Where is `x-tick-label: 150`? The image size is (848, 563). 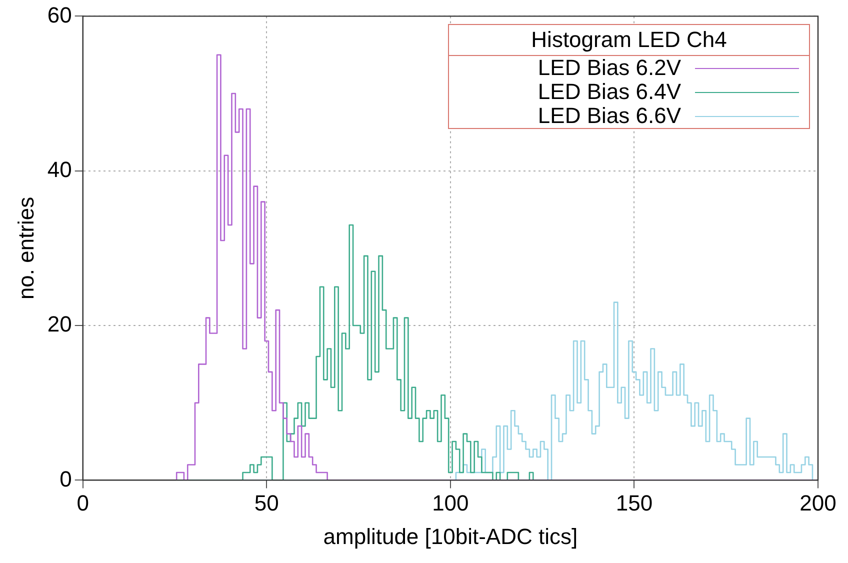
x-tick-label: 150 is located at coordinates (634, 503).